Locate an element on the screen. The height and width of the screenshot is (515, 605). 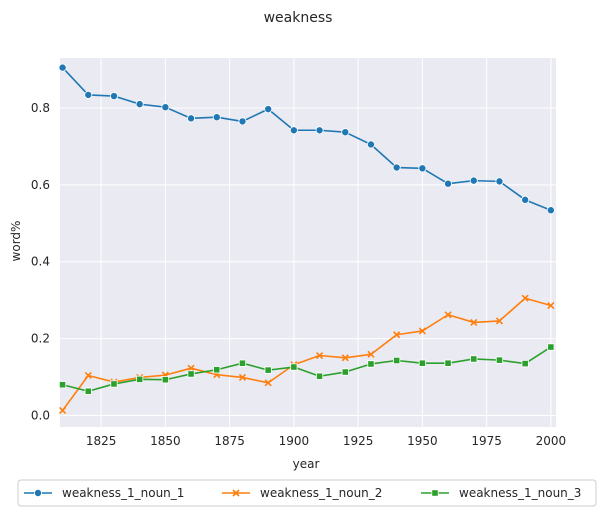
x-tick-label: 1850 is located at coordinates (165, 441).